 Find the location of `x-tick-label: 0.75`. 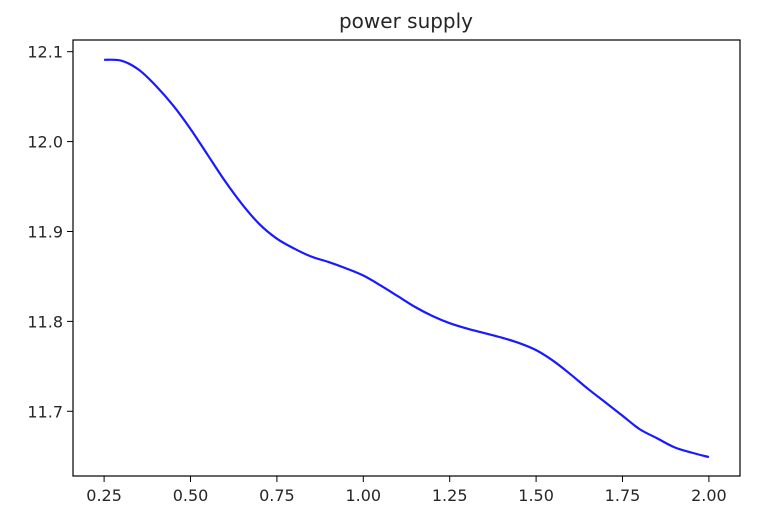

x-tick-label: 0.75 is located at coordinates (277, 495).